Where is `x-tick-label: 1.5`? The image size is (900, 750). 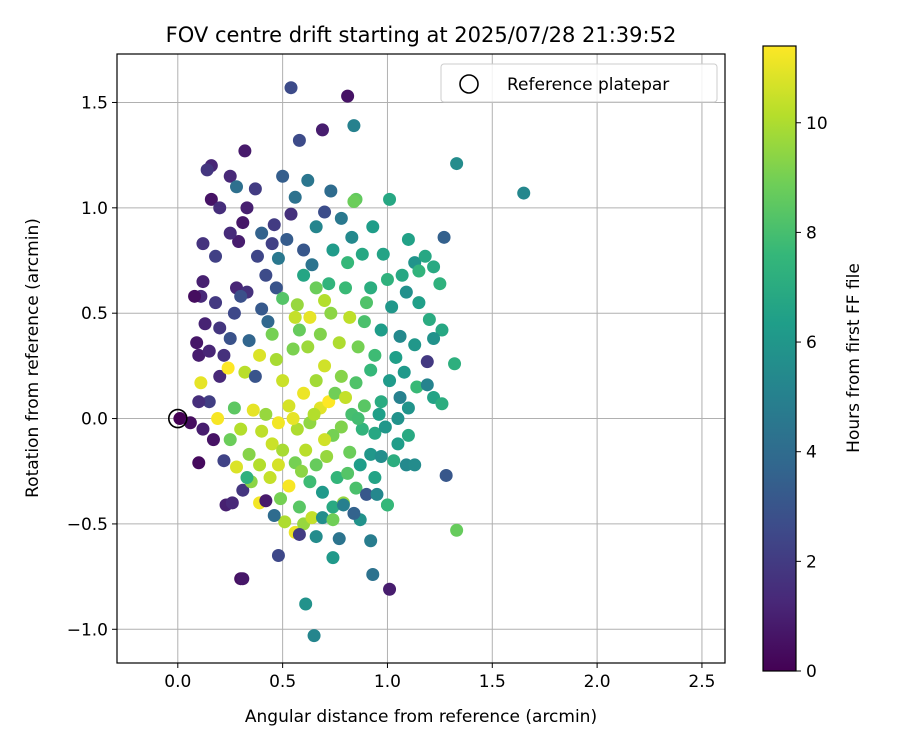 x-tick-label: 1.5 is located at coordinates (492, 682).